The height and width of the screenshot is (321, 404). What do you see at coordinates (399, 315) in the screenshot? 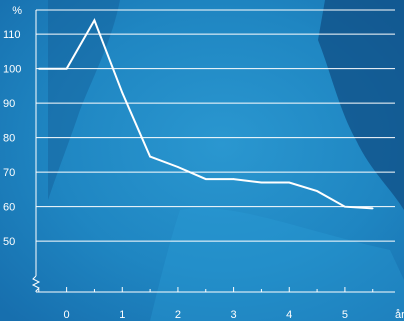
I see `x-axis-unit-label: år` at bounding box center [399, 315].